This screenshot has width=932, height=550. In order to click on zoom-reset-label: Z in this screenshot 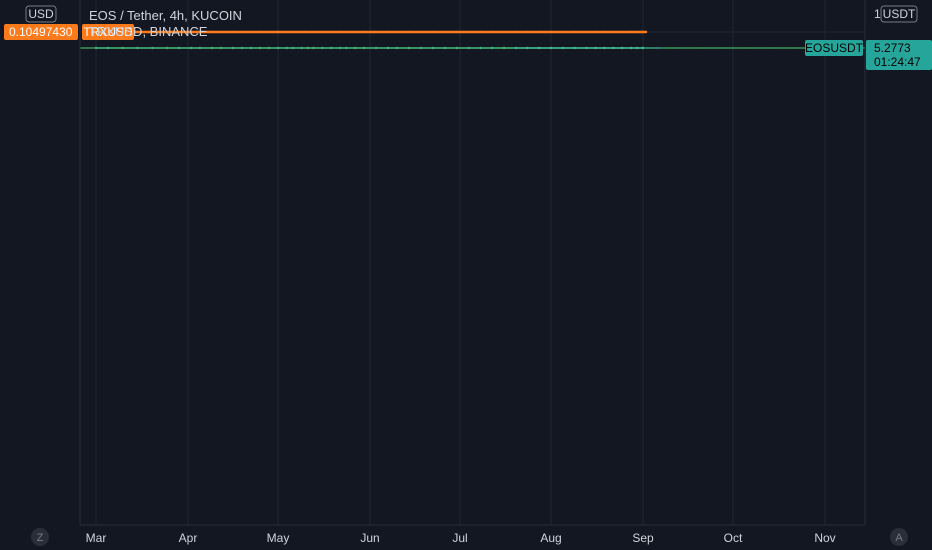, I will do `click(40, 538)`.